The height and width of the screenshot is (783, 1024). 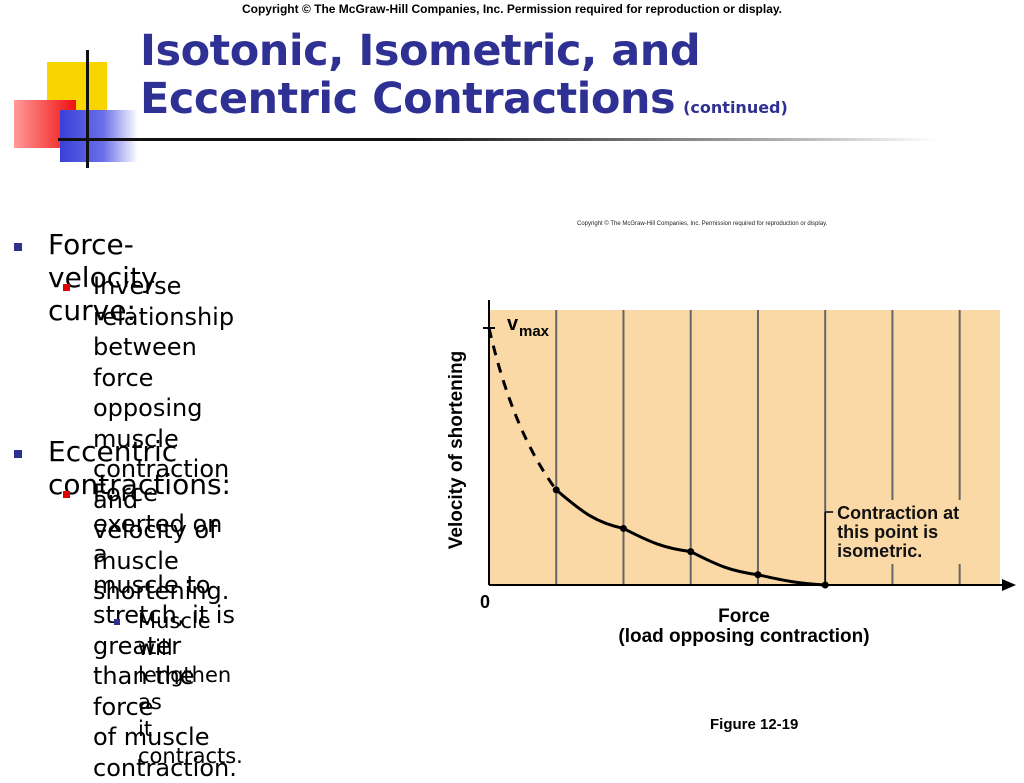 What do you see at coordinates (164, 301) in the screenshot?
I see `bullet-line: Inverse relationship` at bounding box center [164, 301].